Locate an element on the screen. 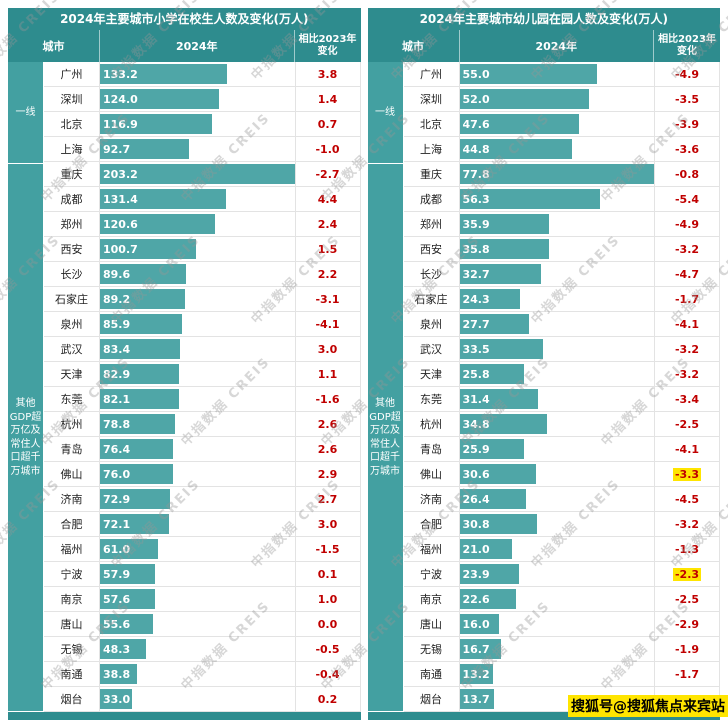 Image resolution: width=728 pixels, height=720 pixels. value-bar-cell: 116.9 is located at coordinates (197, 124).